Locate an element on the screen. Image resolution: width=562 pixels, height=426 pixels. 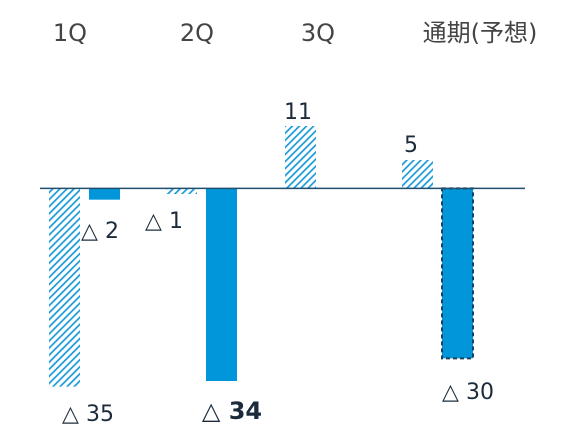
category-label: 1Q is located at coordinates (70, 33).